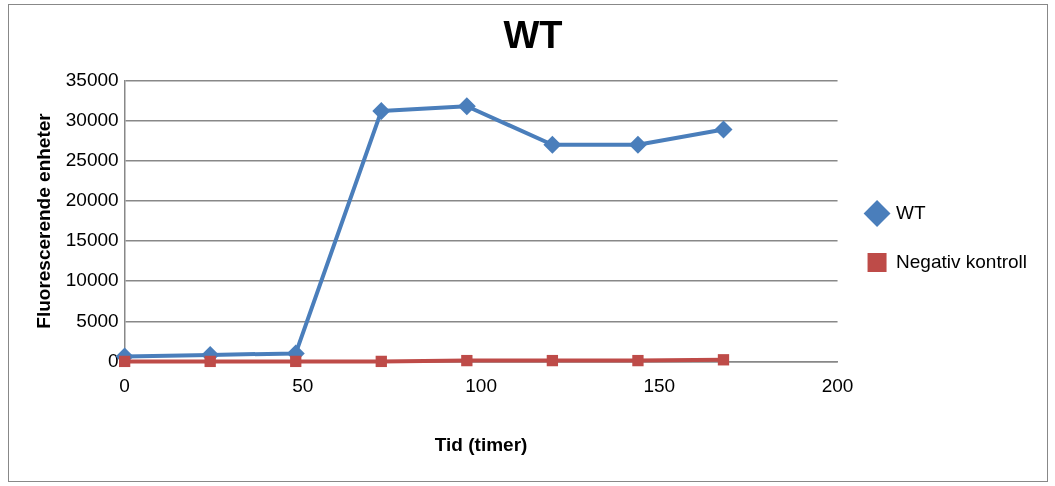 This screenshot has width=1055, height=486. What do you see at coordinates (533, 35) in the screenshot?
I see `chart-title: WT` at bounding box center [533, 35].